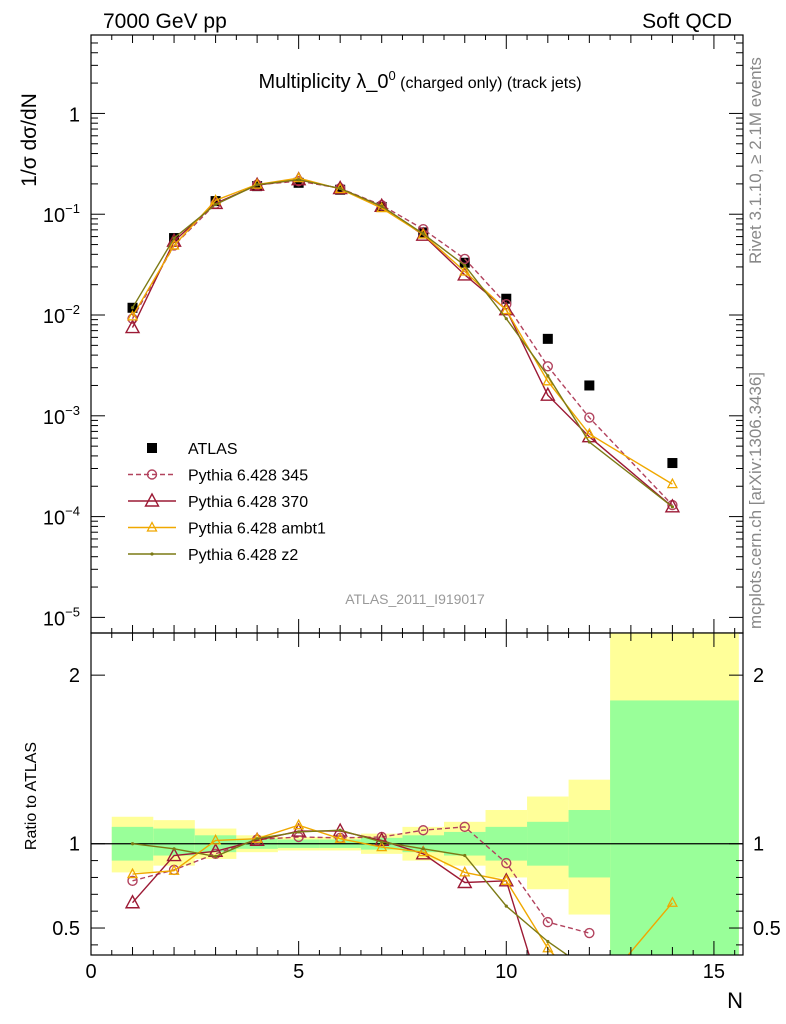  I want to click on legend-label: Pythia 6.428 ambt1, so click(257, 529).